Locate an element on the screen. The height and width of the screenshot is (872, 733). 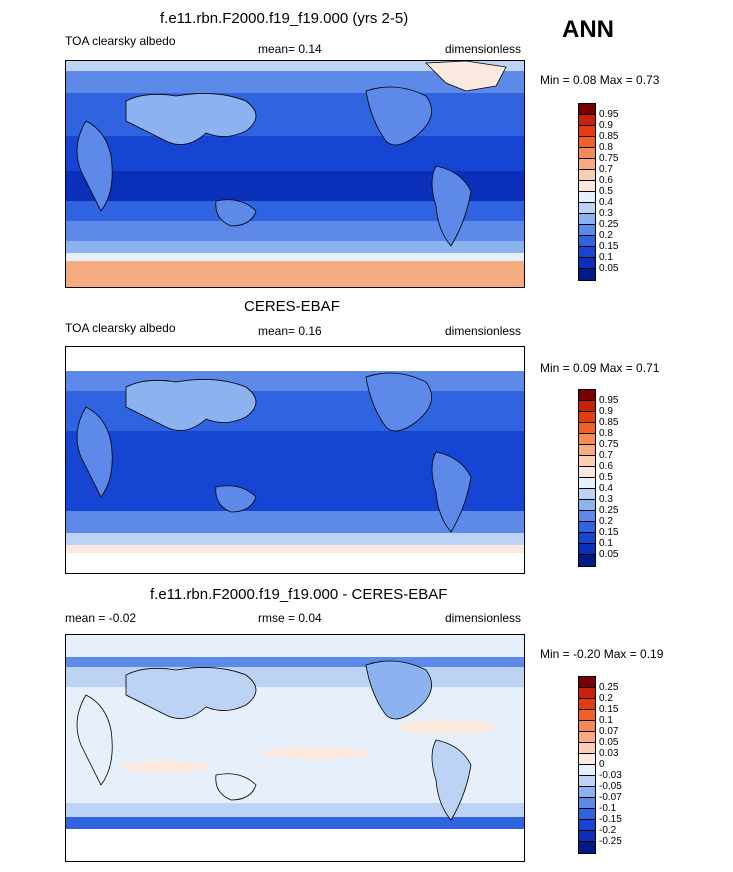
panel-2-mean: mean= 0.16 is located at coordinates (290, 331).